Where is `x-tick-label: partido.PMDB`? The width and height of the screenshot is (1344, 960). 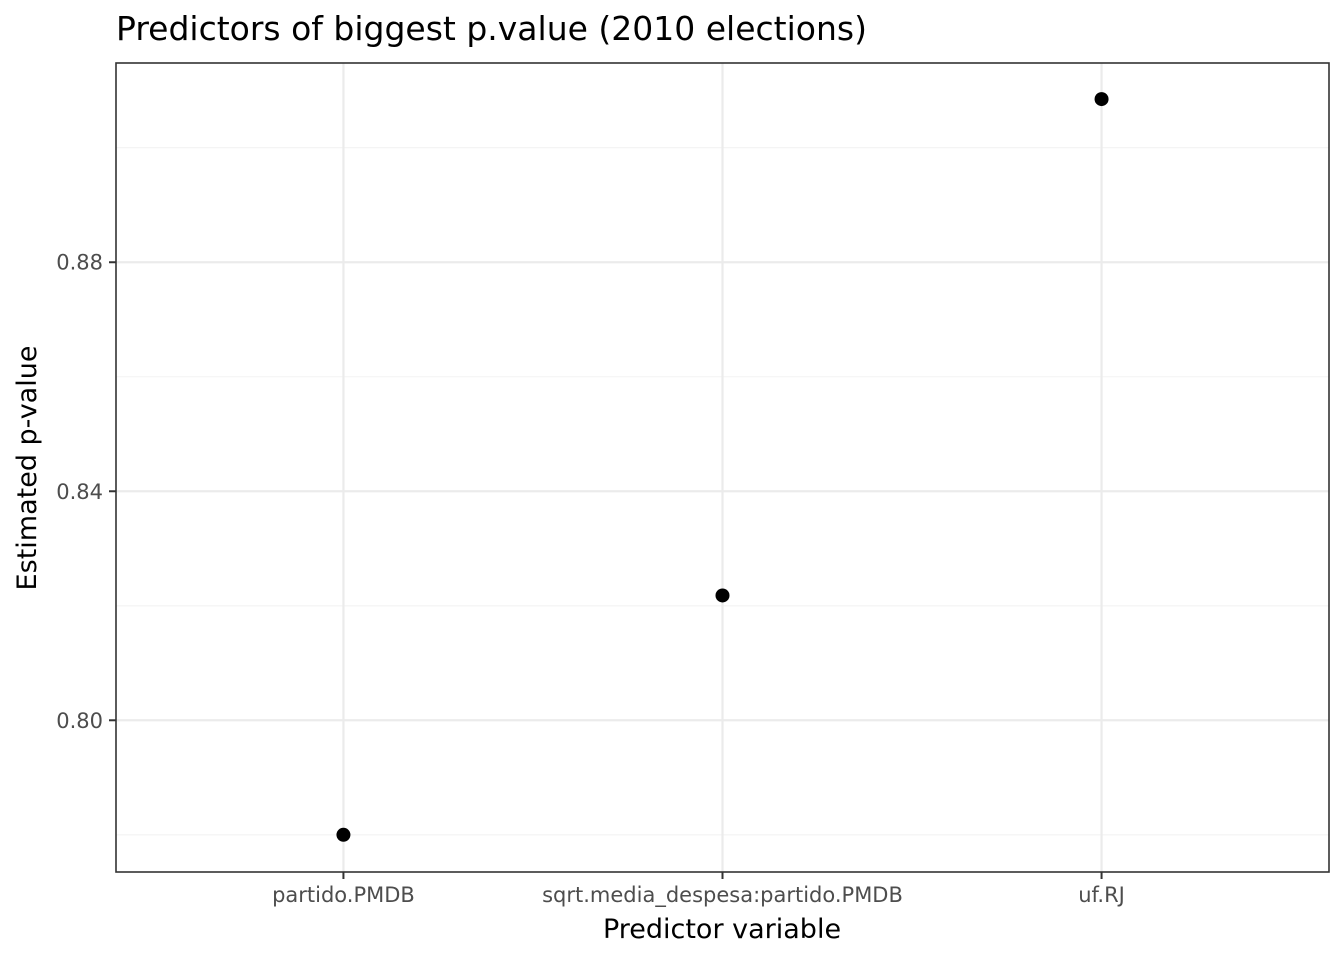
x-tick-label: partido.PMDB is located at coordinates (343, 895).